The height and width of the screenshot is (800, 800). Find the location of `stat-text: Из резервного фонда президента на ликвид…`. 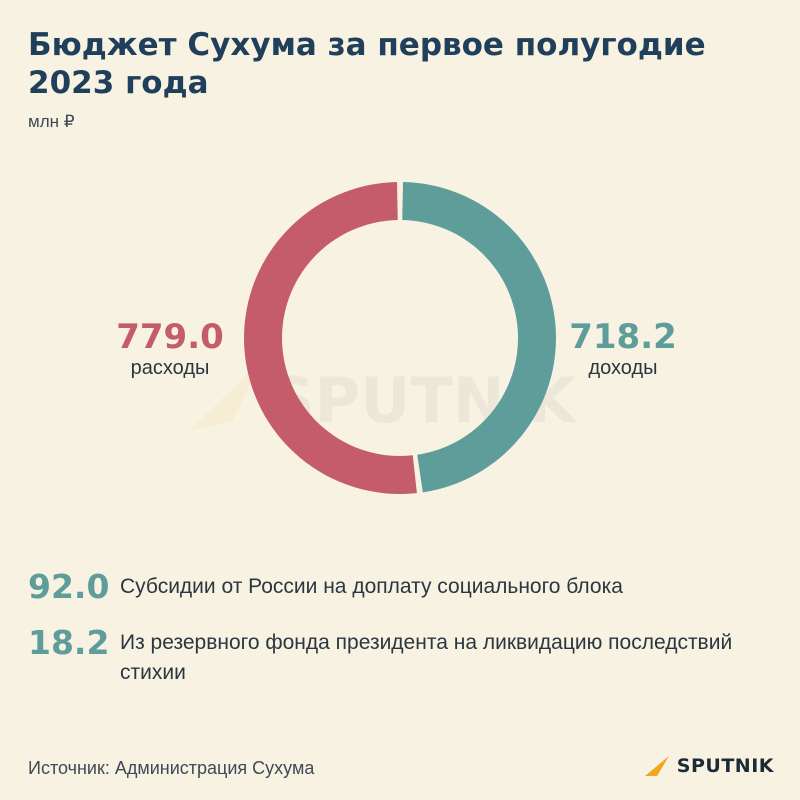

stat-text: Из резервного фонда президента на ликвид… is located at coordinates (426, 657).